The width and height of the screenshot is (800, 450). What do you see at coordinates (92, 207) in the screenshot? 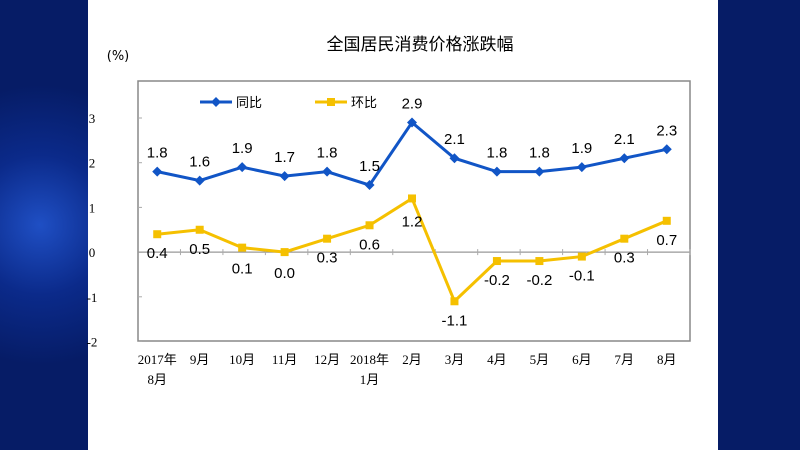
I see `y-tick-label: 1` at bounding box center [92, 207].